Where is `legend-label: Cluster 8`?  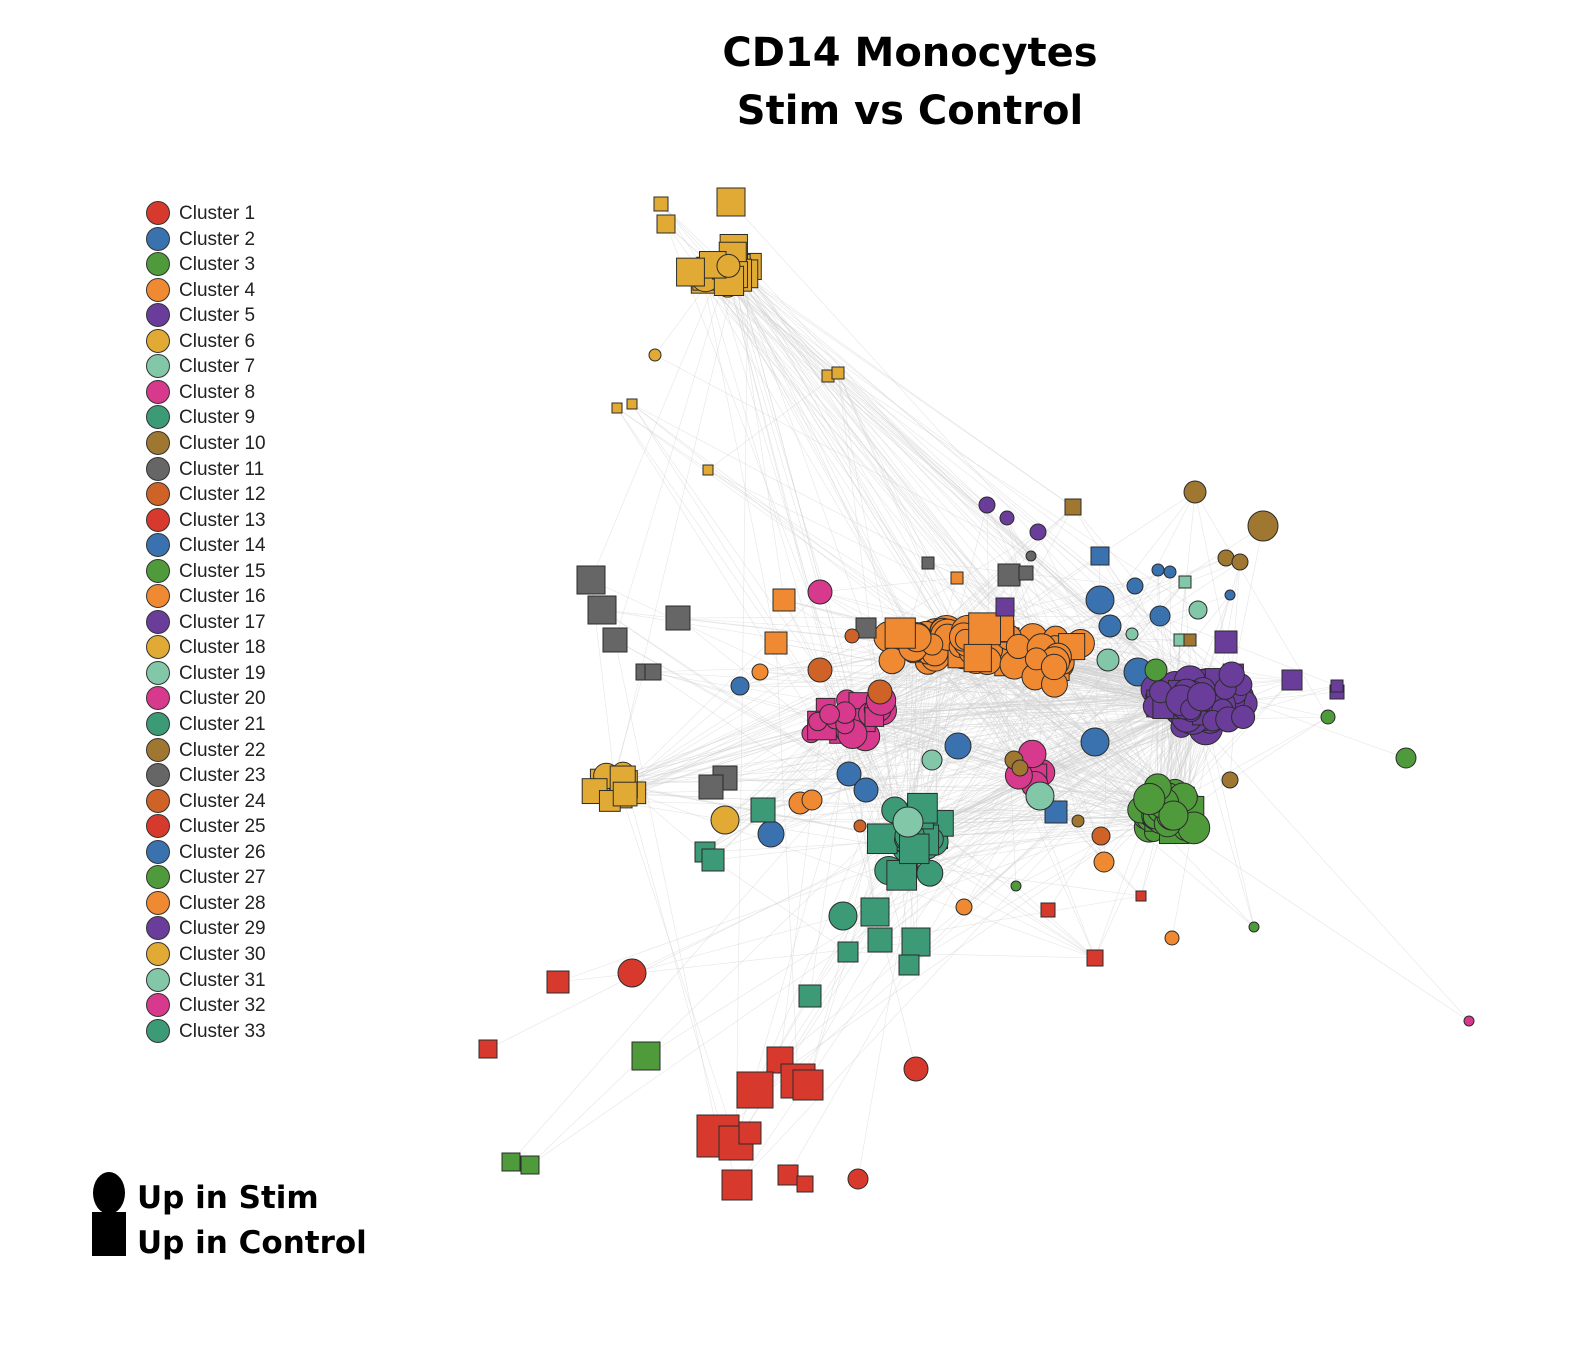
legend-label: Cluster 8 is located at coordinates (217, 392).